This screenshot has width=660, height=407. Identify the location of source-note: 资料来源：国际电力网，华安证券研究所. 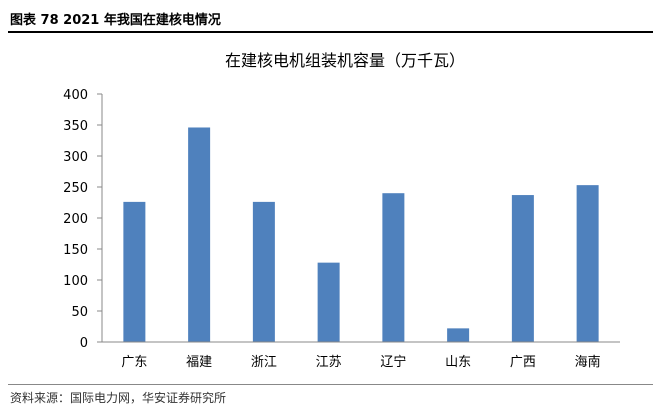
(118, 398).